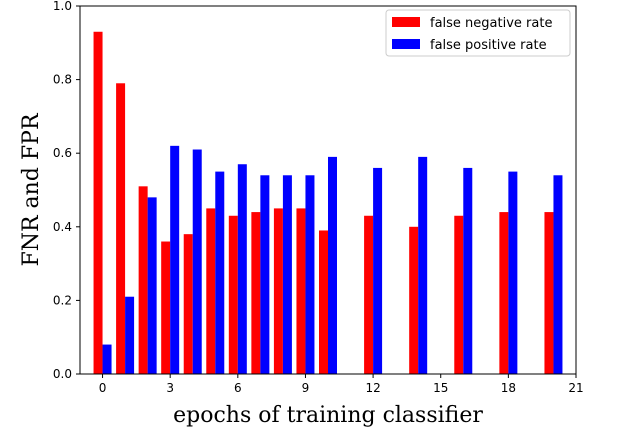  Describe the element at coordinates (62, 153) in the screenshot. I see `y-tick-label: 0.6` at that location.